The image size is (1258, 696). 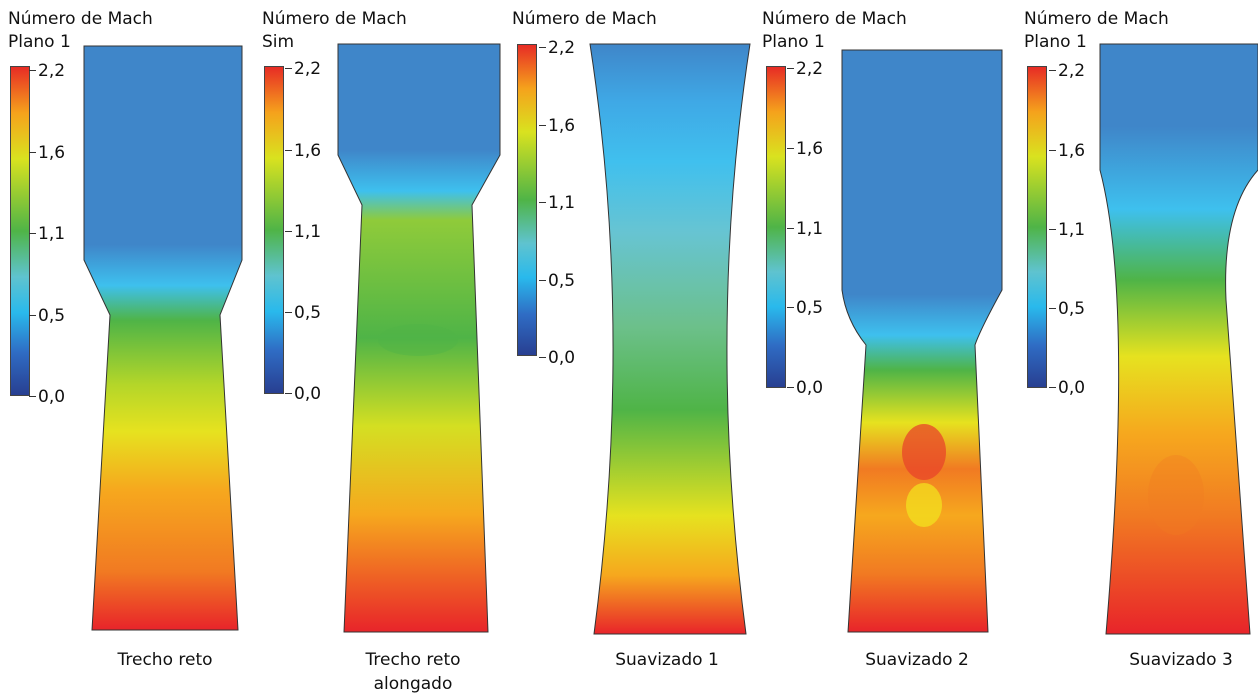 I want to click on panel-caption: Suavizado 2, so click(x=917, y=660).